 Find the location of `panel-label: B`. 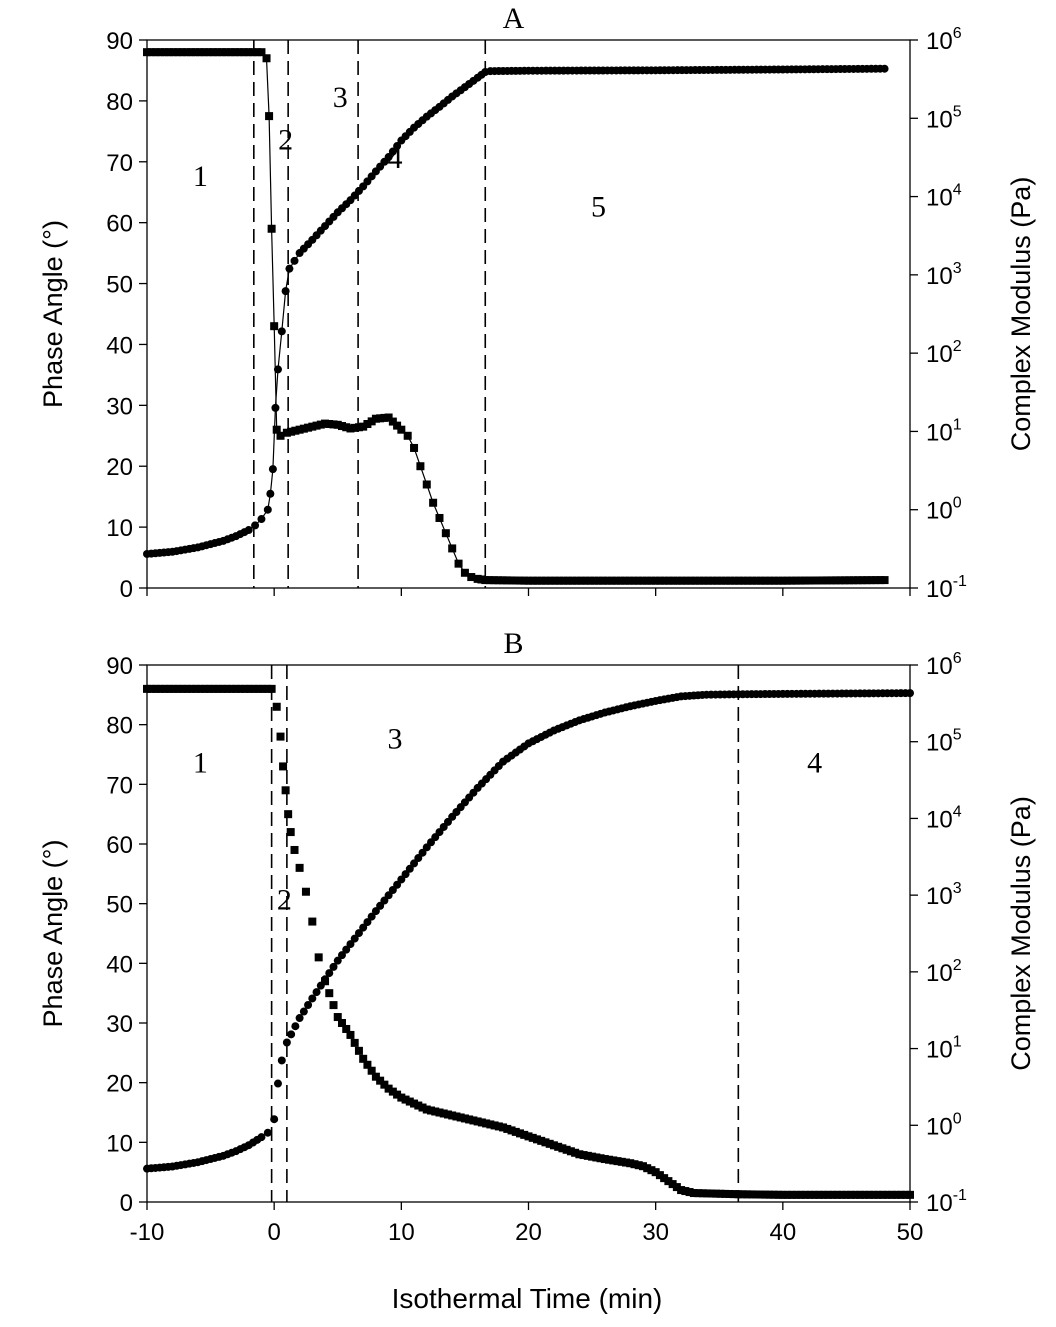

panel-label: B is located at coordinates (513, 643).